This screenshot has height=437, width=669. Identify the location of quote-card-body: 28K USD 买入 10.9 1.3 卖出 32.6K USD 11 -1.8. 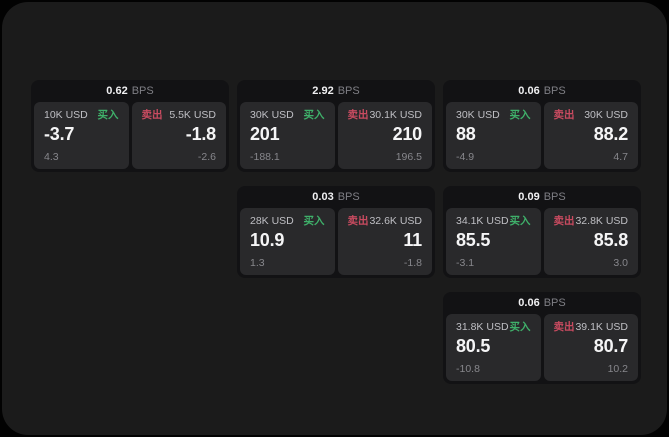
(336, 241).